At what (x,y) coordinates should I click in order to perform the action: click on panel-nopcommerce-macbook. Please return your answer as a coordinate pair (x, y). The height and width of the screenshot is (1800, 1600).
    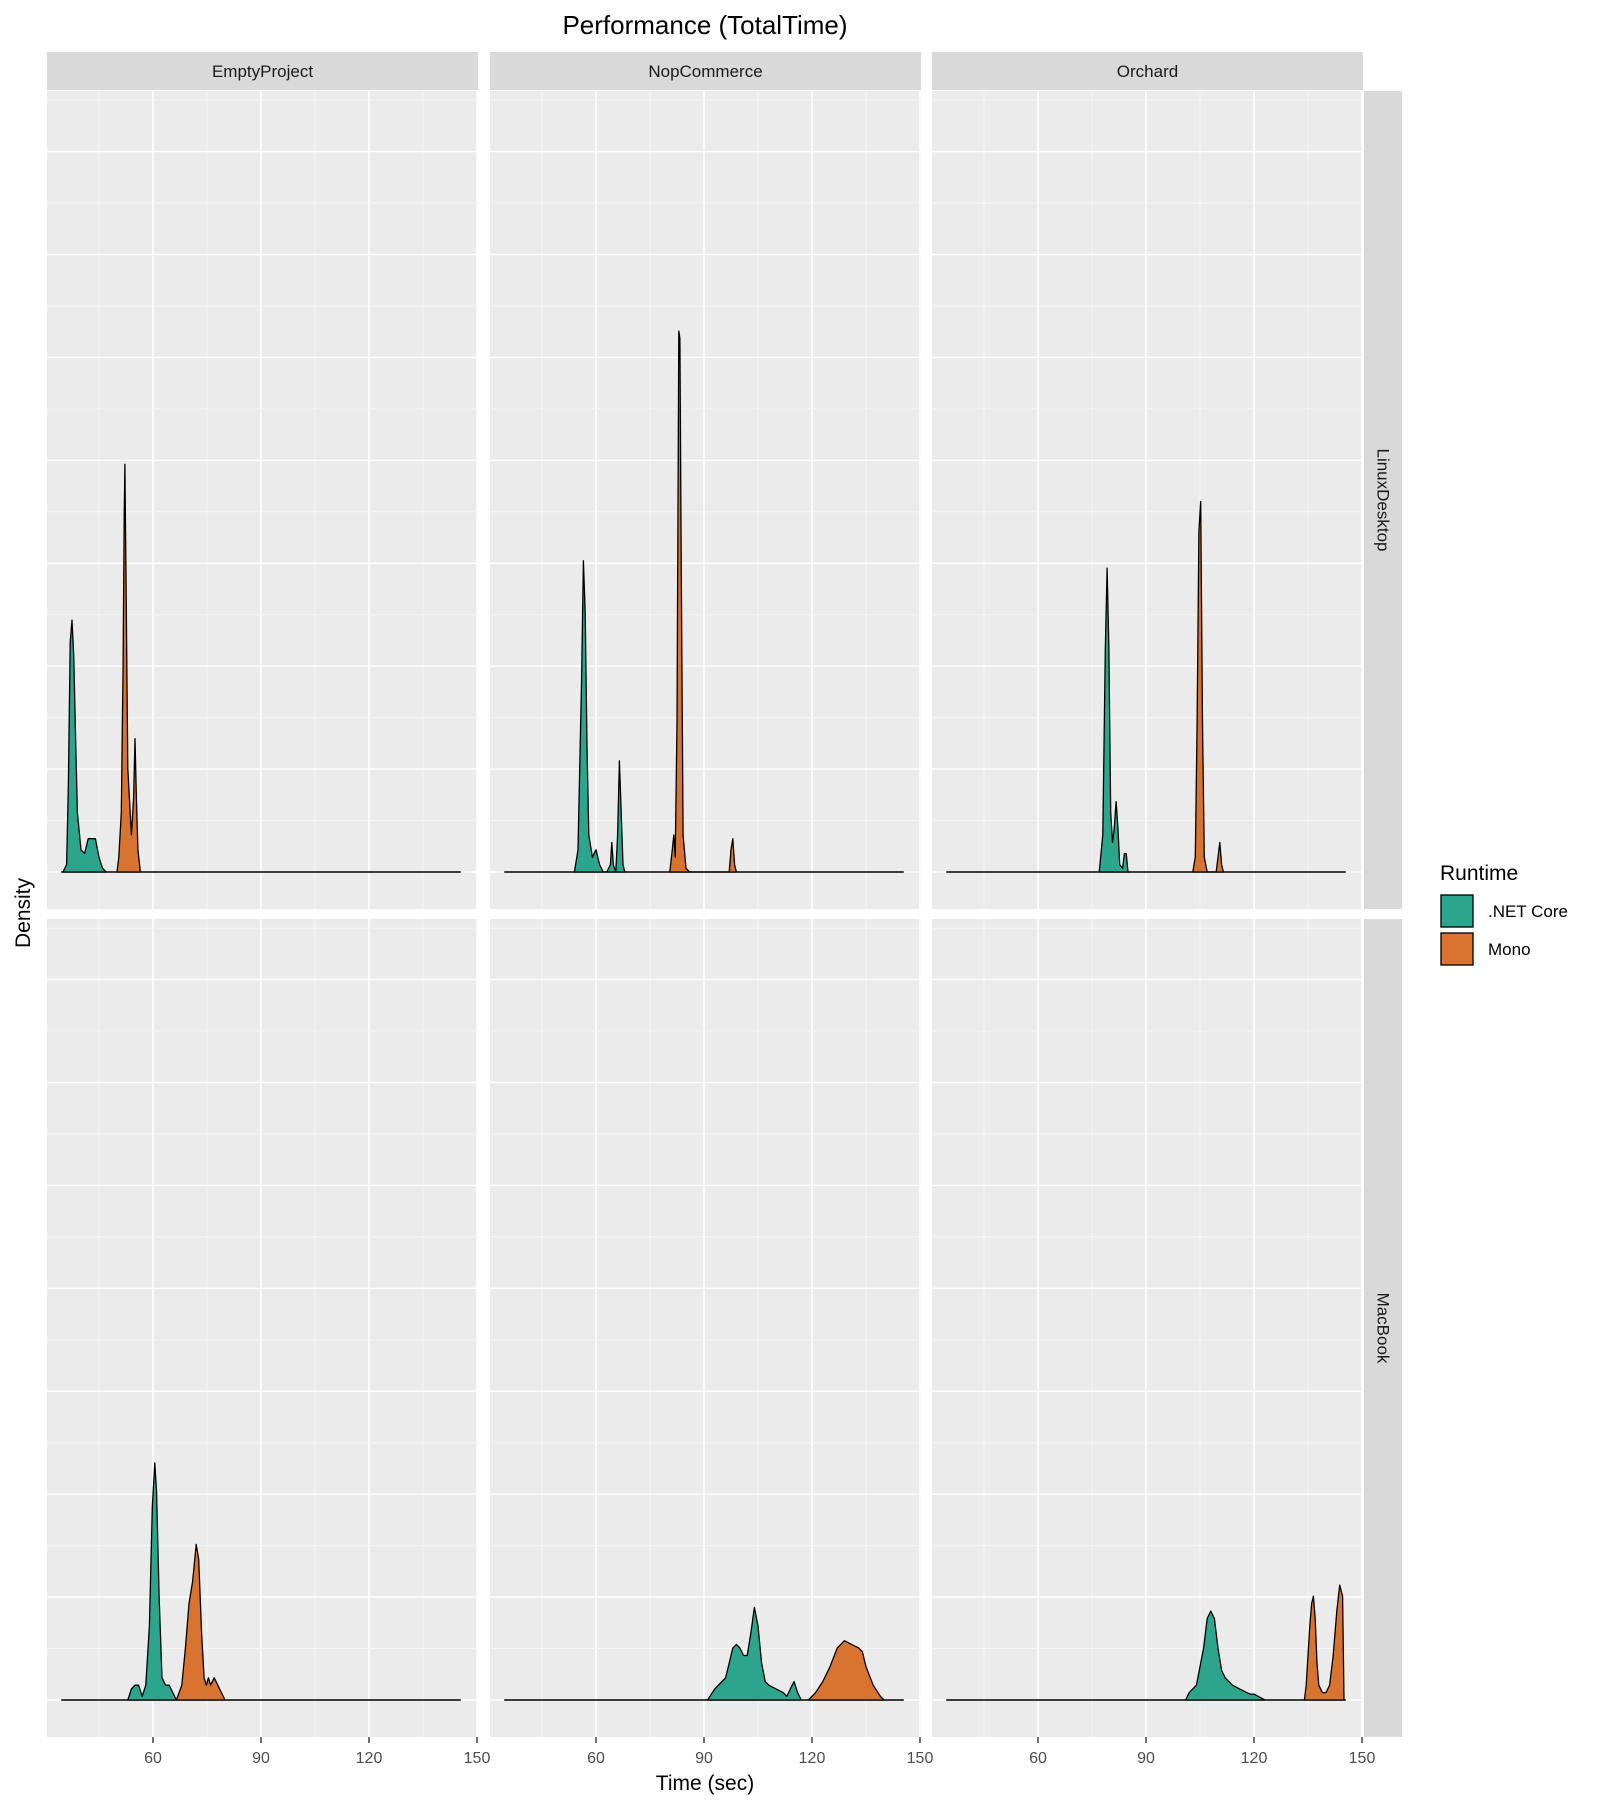
    Looking at the image, I should click on (705, 1328).